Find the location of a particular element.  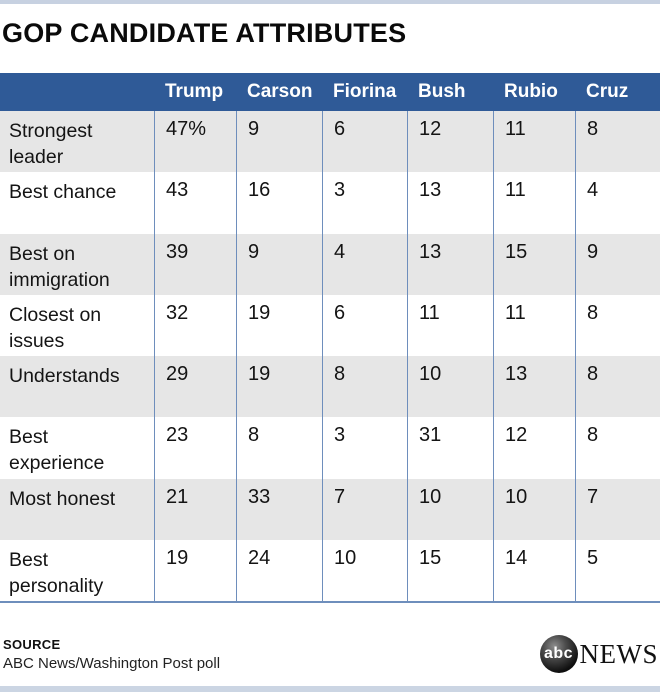

value-cell: 33 is located at coordinates (279, 509).